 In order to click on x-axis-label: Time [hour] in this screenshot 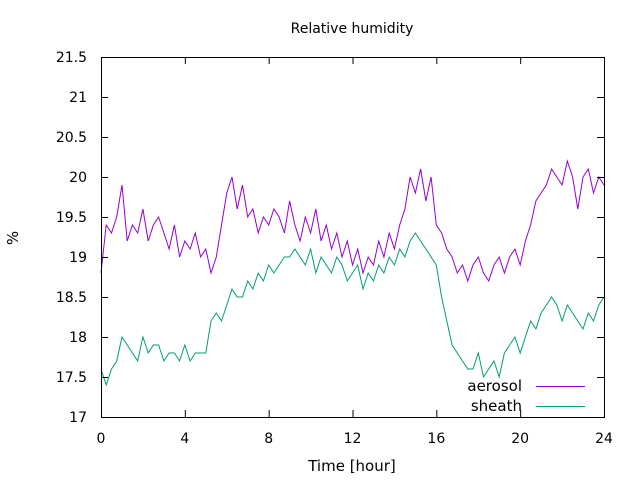, I will do `click(351, 466)`.